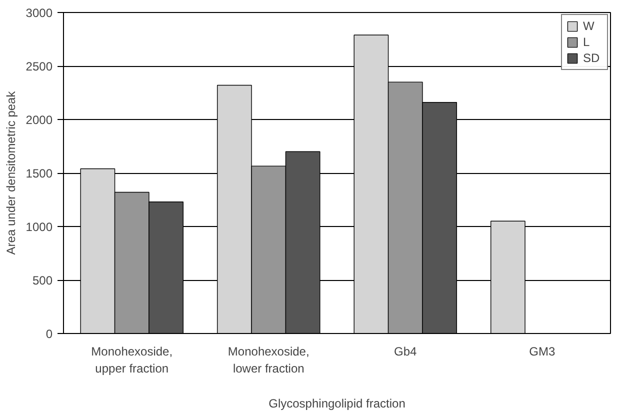  Describe the element at coordinates (337, 403) in the screenshot. I see `x-axis-title: Glycosphingolipid fraction` at that location.